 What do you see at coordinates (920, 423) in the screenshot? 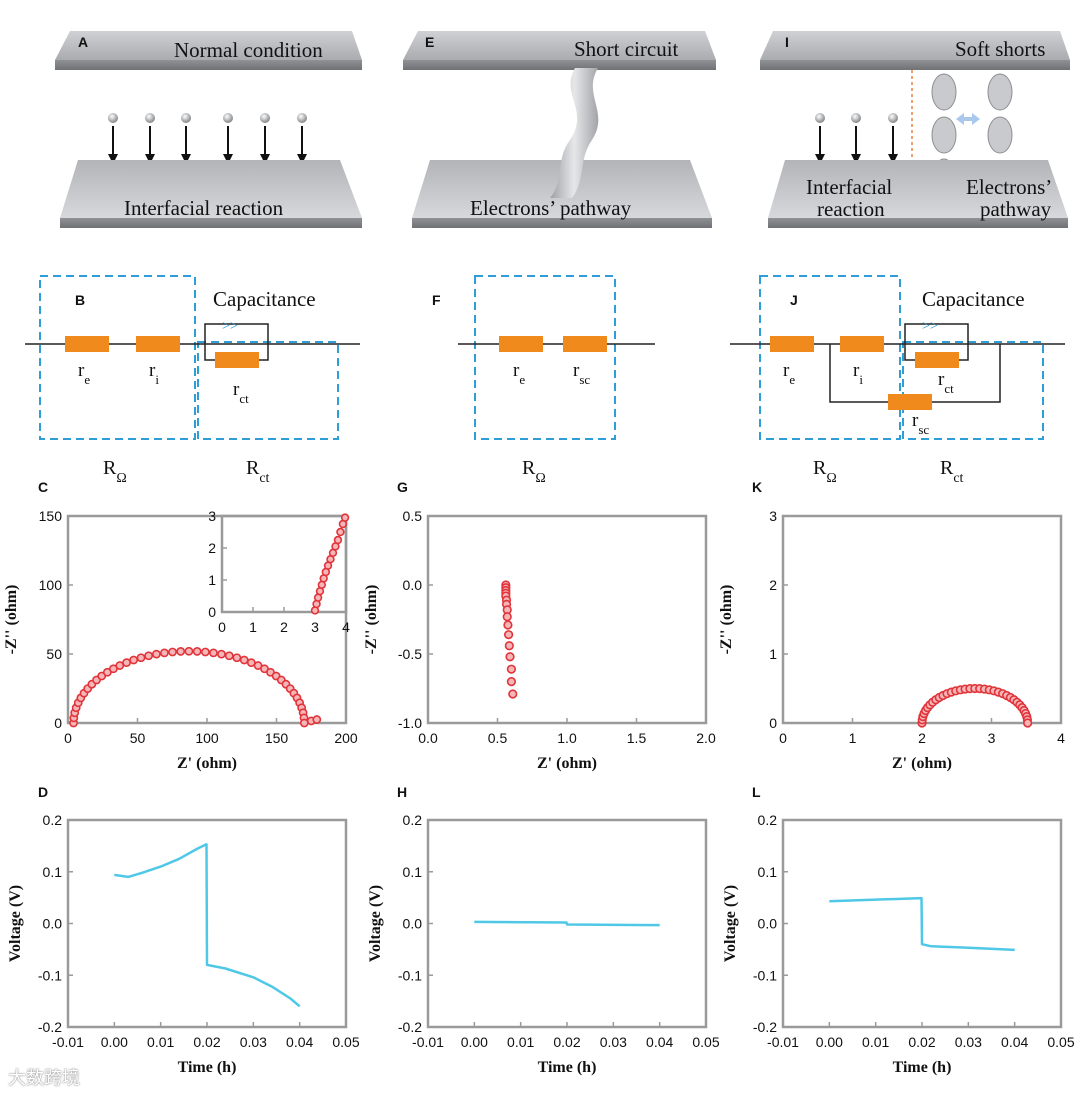
I see `label-rsc: rsc` at bounding box center [920, 423].